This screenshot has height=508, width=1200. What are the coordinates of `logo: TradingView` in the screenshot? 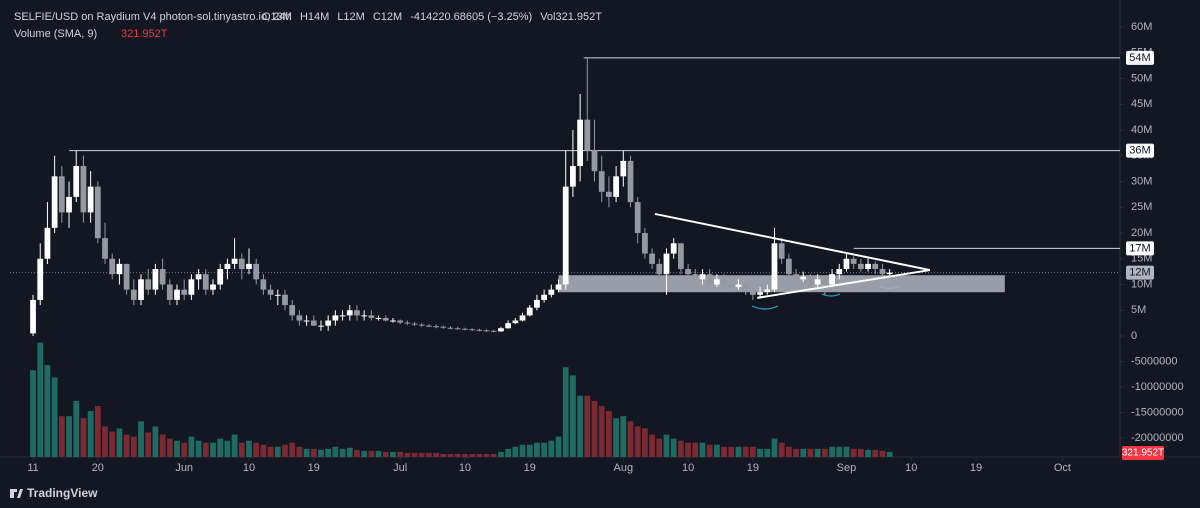 It's located at (54, 493).